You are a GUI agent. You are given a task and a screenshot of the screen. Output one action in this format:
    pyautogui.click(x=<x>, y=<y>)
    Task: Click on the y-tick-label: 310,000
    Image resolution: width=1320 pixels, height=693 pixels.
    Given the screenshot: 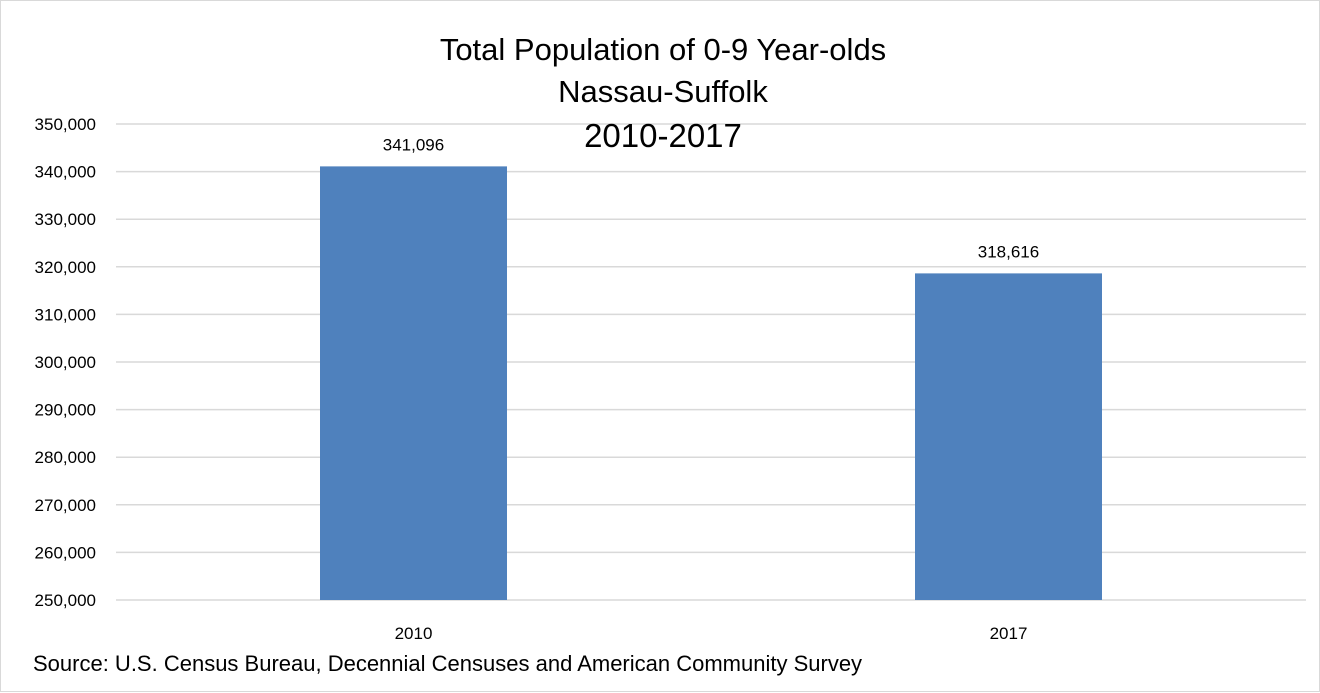 What is the action you would take?
    pyautogui.click(x=65, y=314)
    